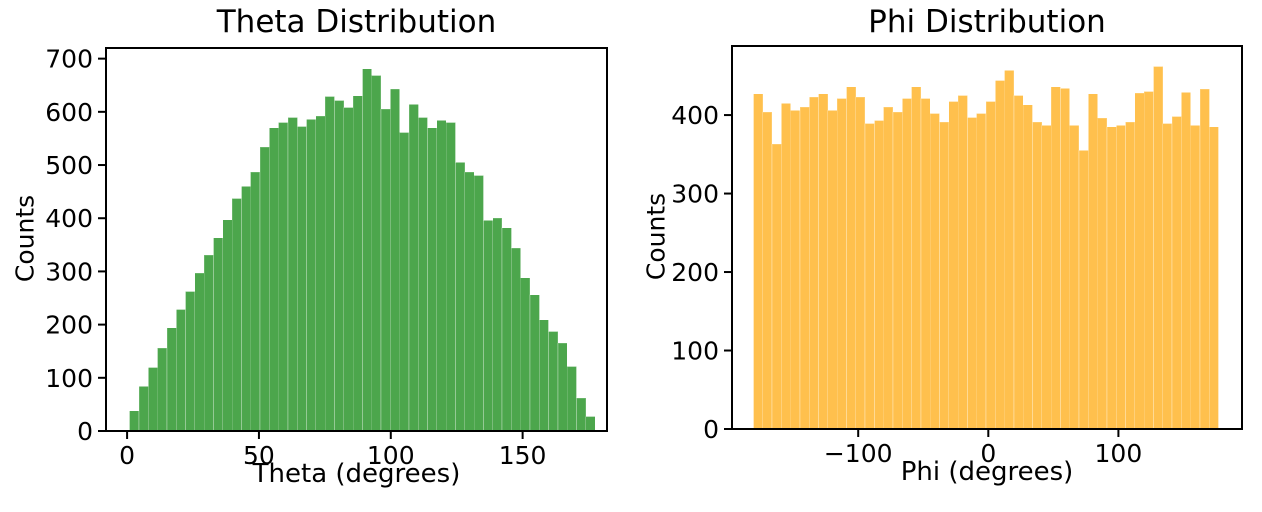 The height and width of the screenshot is (512, 1262). What do you see at coordinates (259, 455) in the screenshot?
I see `x-tick-label: 50` at bounding box center [259, 455].